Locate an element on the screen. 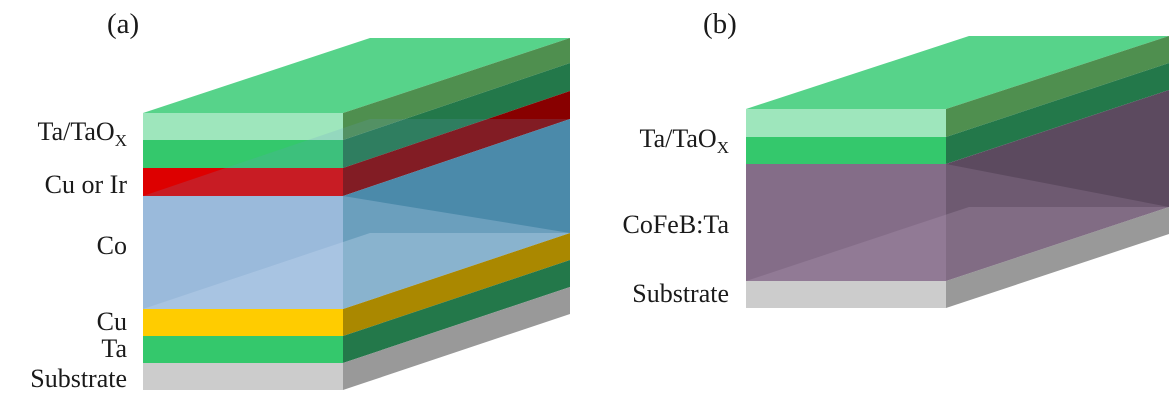 Image resolution: width=1169 pixels, height=418 pixels. stack-a-front-substrate is located at coordinates (243, 376).